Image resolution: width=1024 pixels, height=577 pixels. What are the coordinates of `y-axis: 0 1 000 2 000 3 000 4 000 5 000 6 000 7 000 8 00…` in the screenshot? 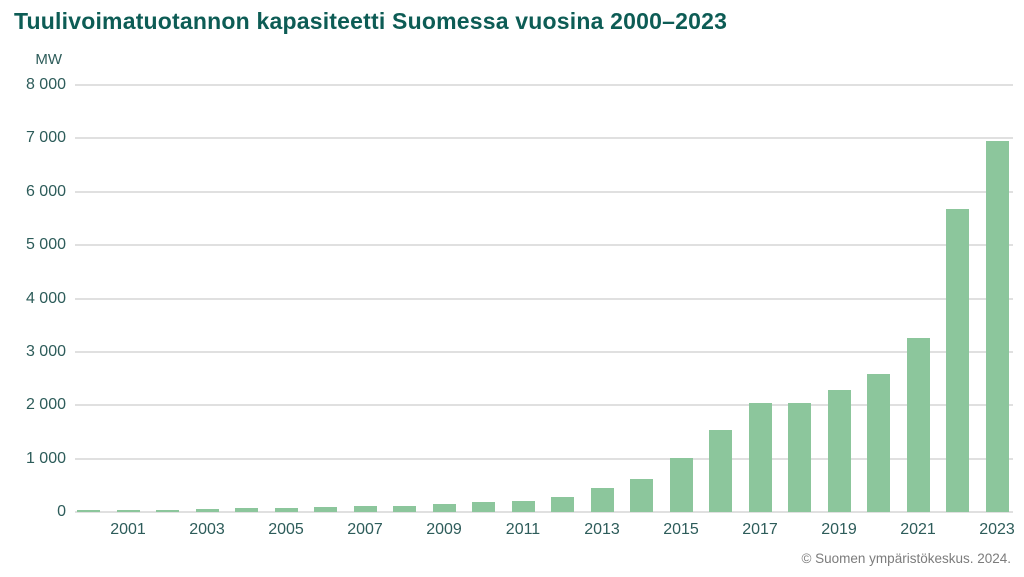 It's located at (33, 298).